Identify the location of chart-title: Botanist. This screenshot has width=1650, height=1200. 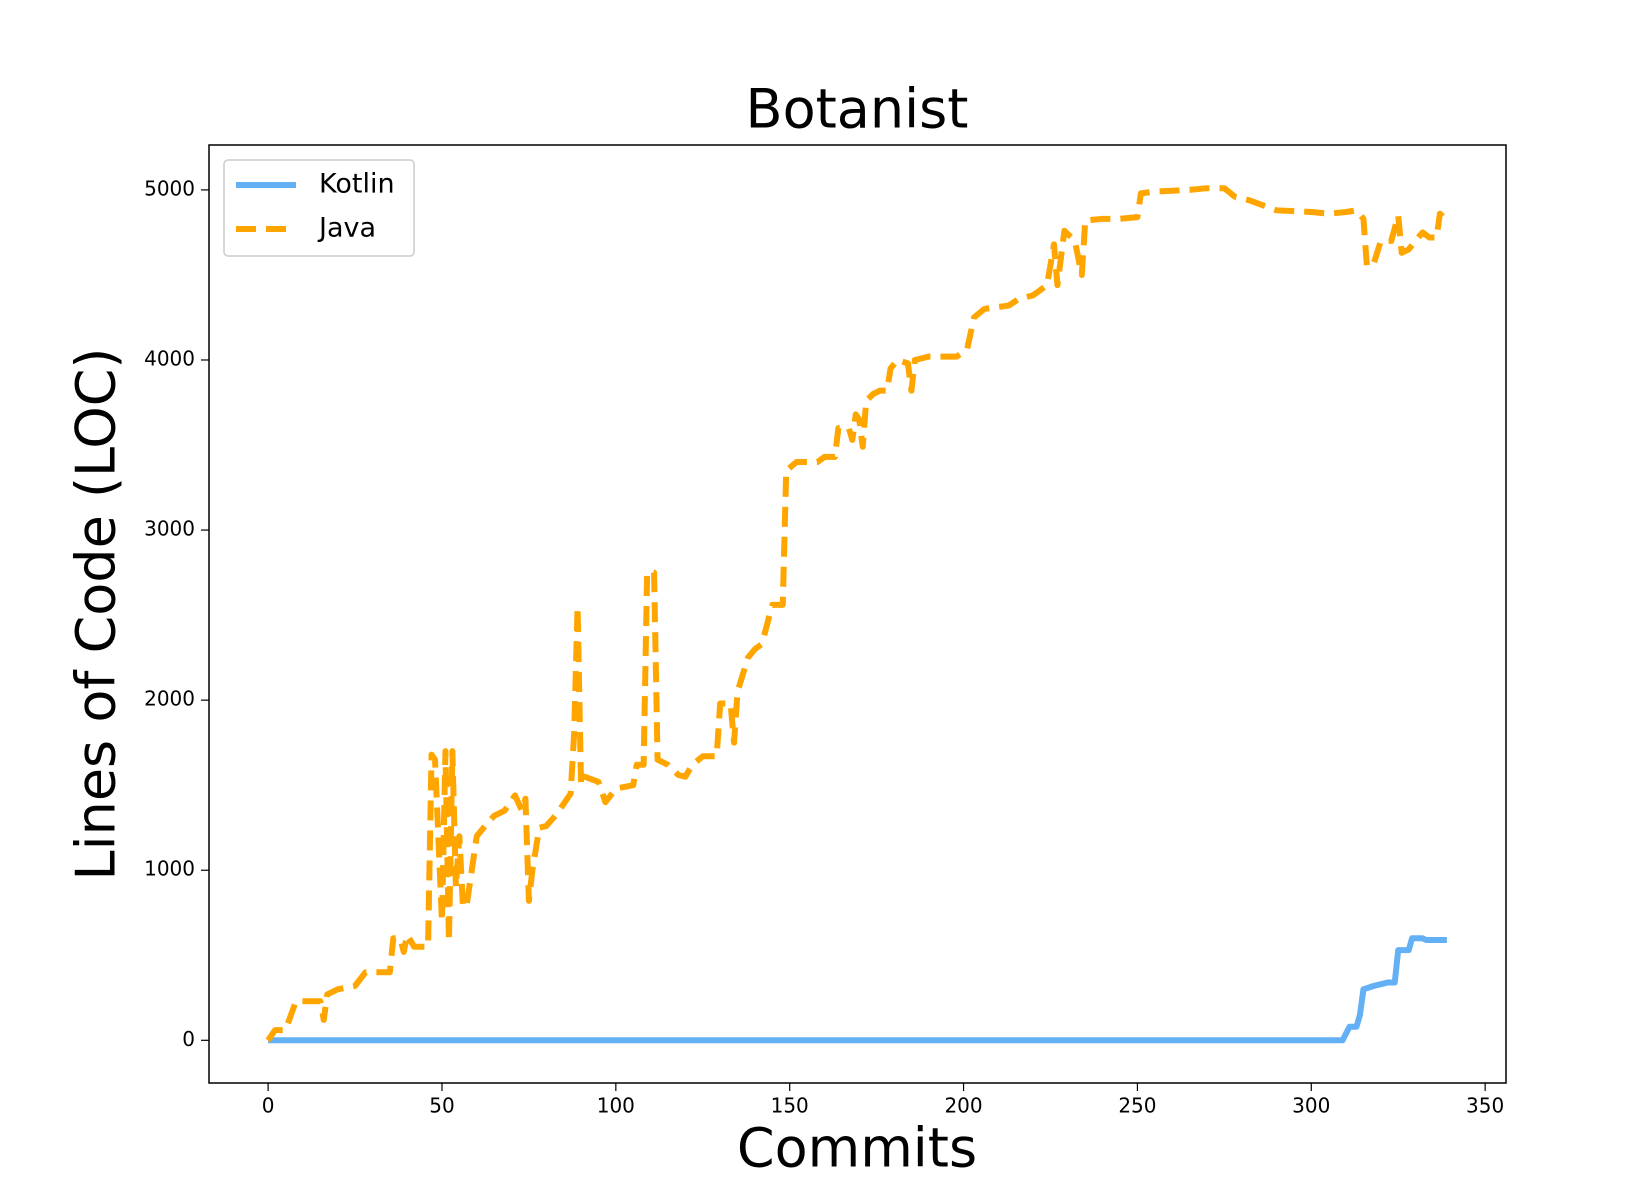
(857, 109).